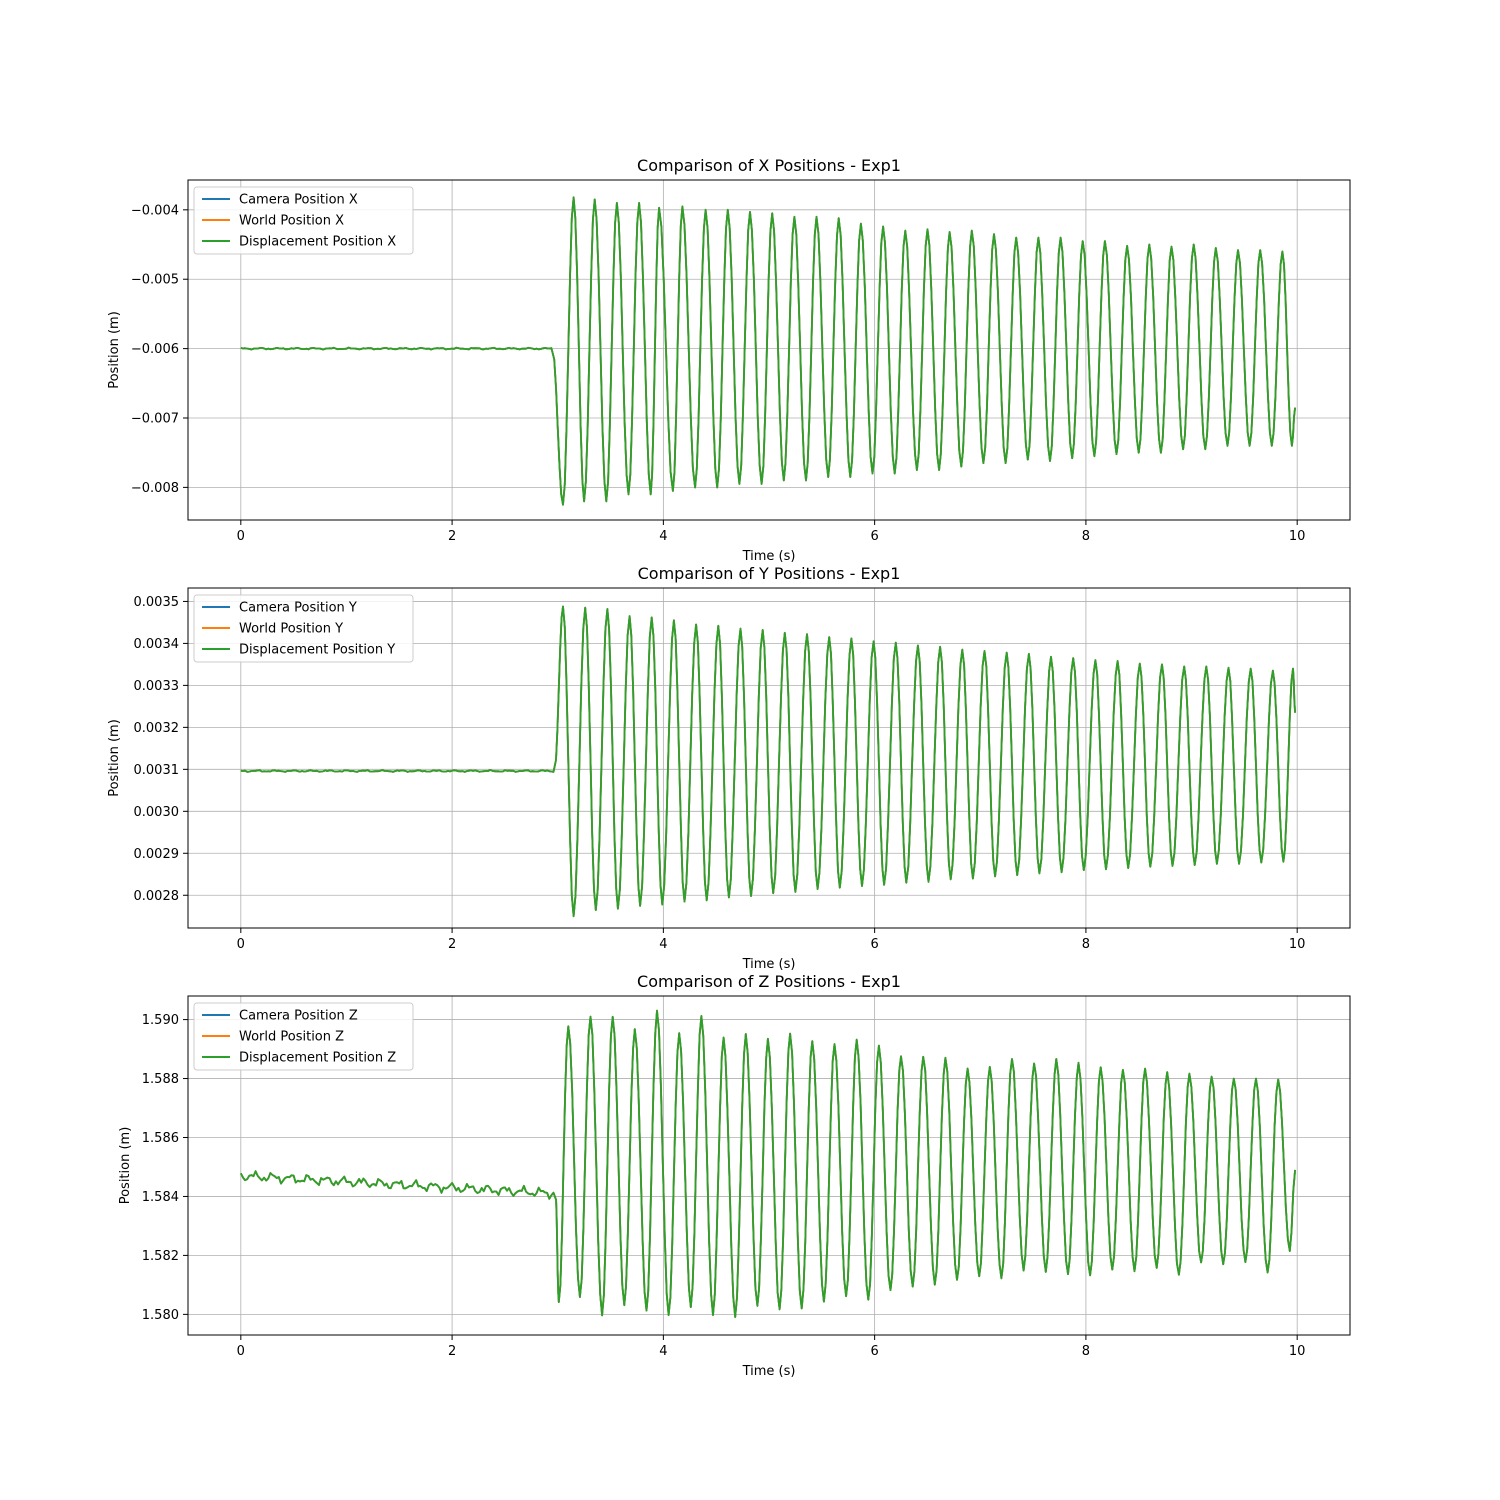  I want to click on legend-entry: World Position X, so click(291, 221).